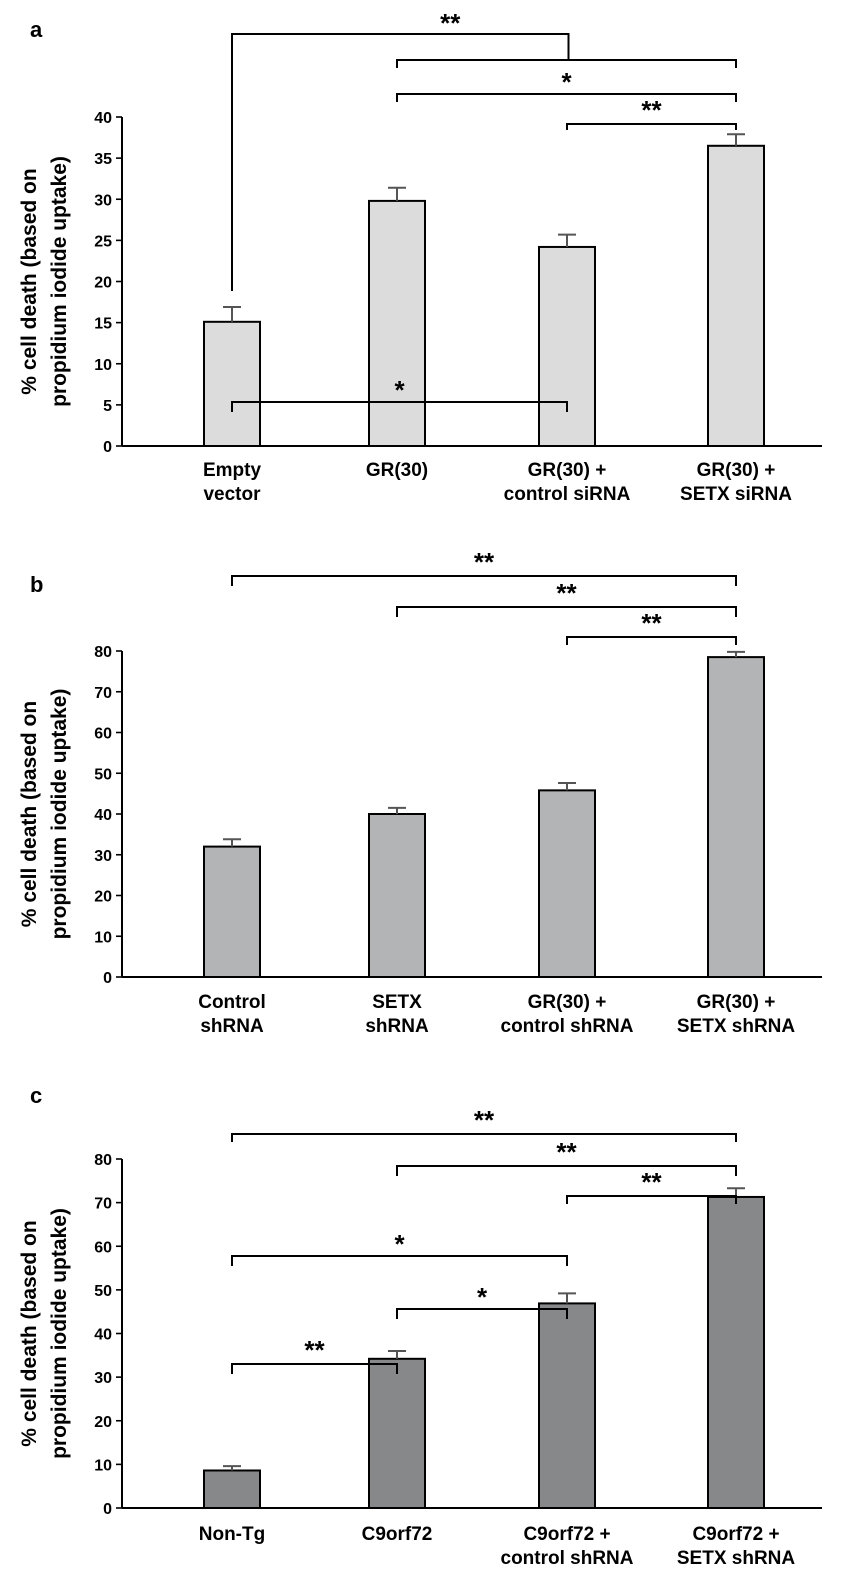  I want to click on x-tick-label: vector, so click(232, 494).